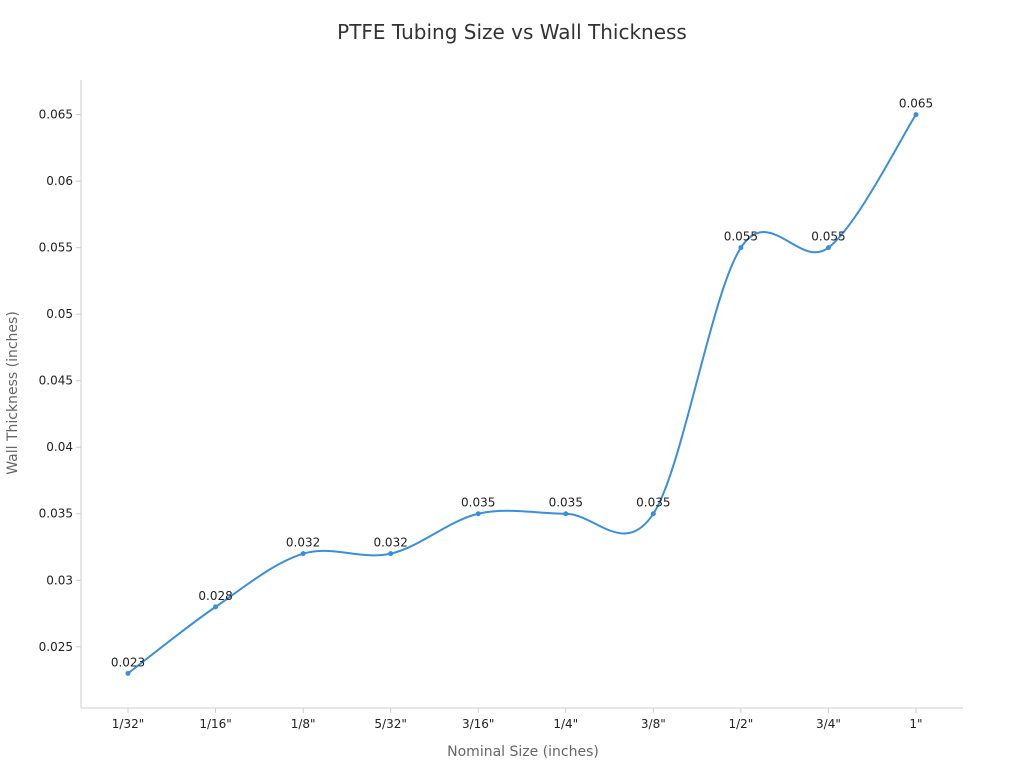  I want to click on data-label: 0.028, so click(215, 596).